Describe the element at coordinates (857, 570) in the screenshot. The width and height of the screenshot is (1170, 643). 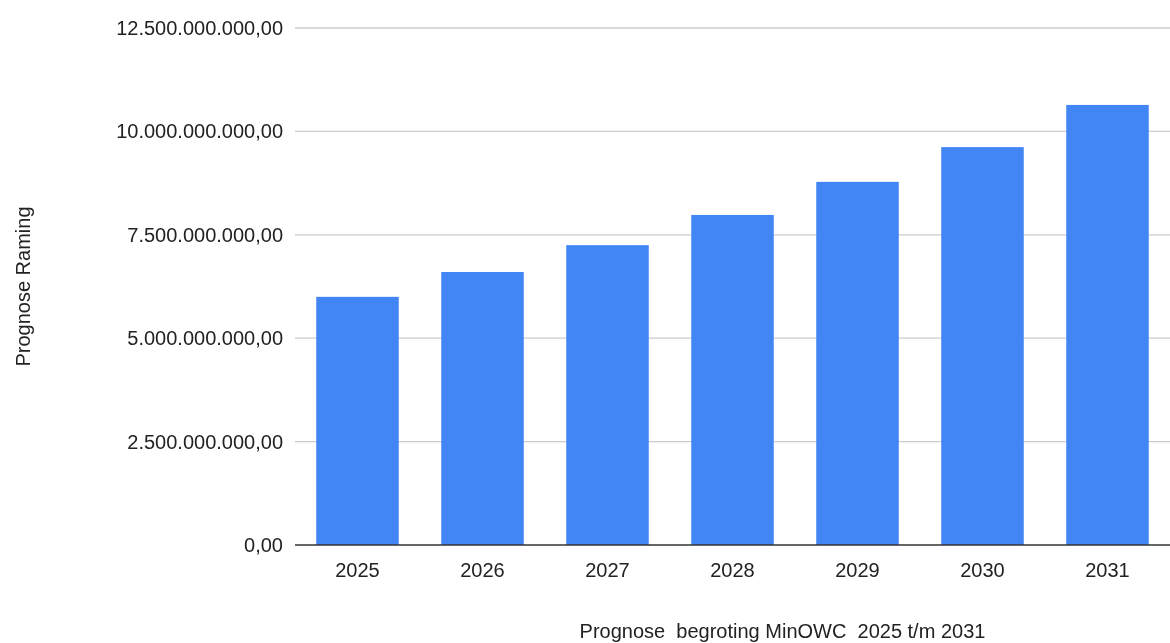
I see `x-tick-label: 2029` at that location.